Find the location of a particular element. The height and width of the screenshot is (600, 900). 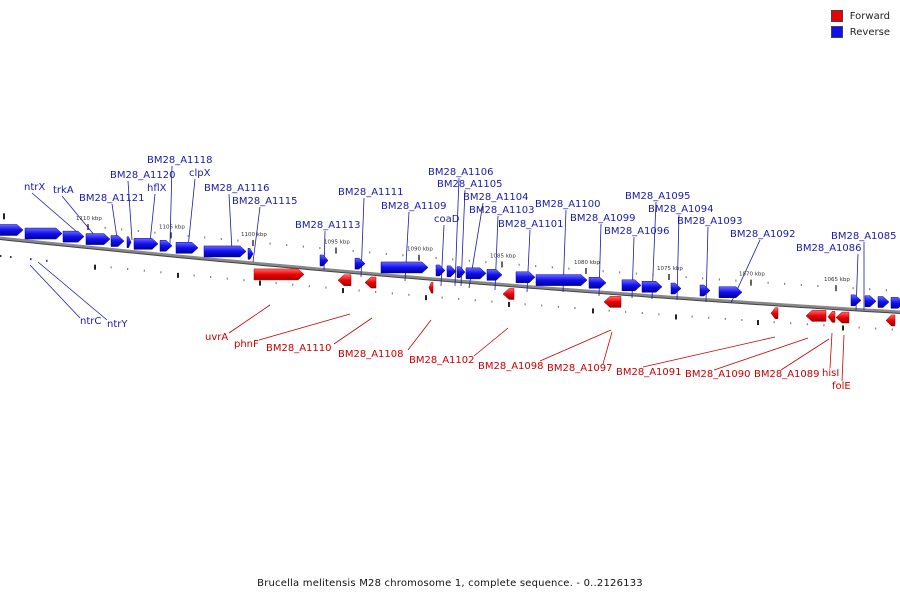

reverse-gene-label: BM28_A1121 is located at coordinates (112, 198).